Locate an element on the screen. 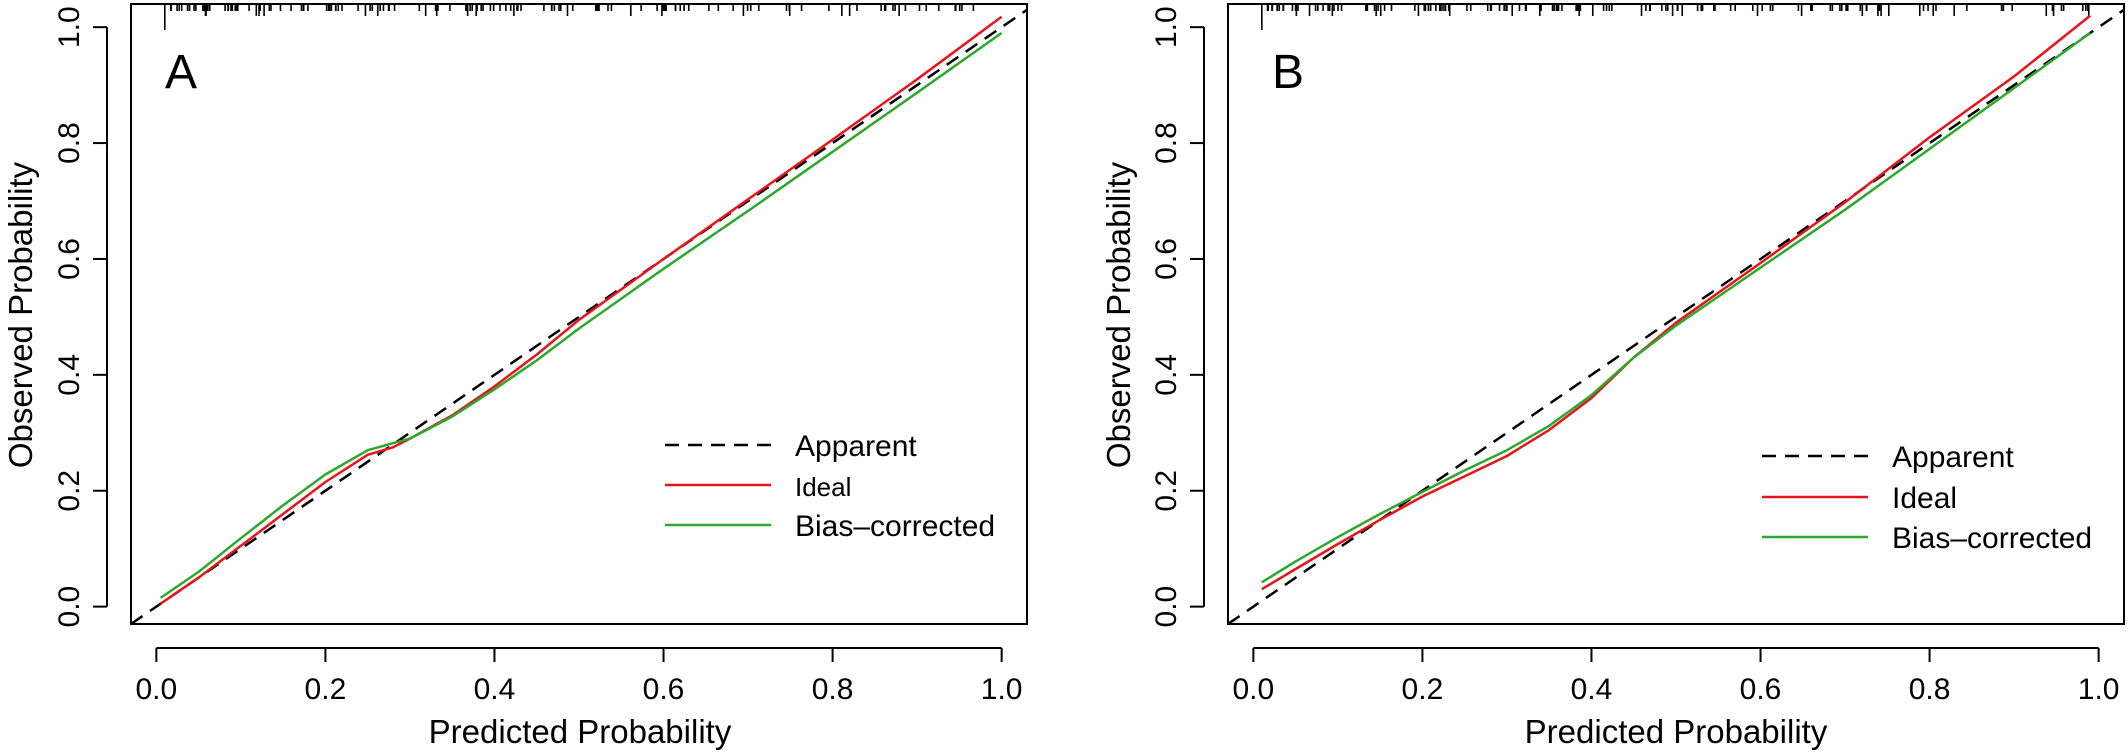  x-tick-label-b: 0.0 is located at coordinates (1253, 689).